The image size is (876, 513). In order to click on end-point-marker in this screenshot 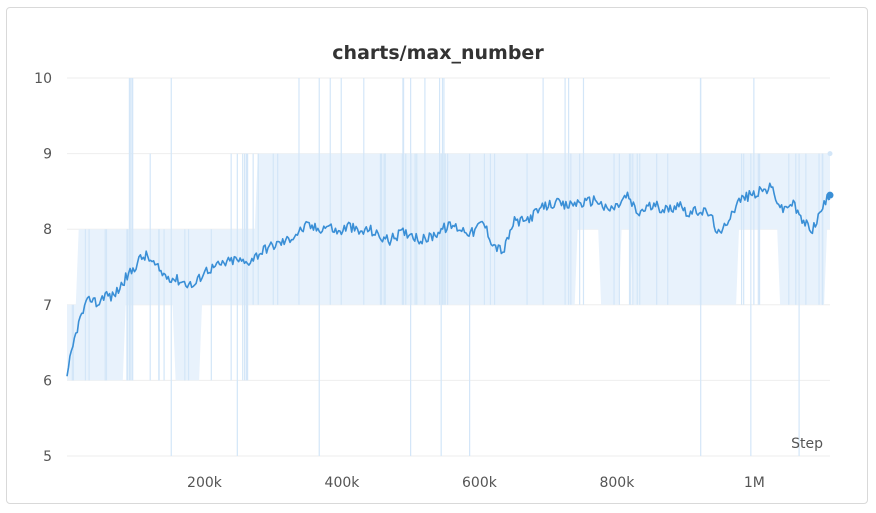, I will do `click(830, 195)`.